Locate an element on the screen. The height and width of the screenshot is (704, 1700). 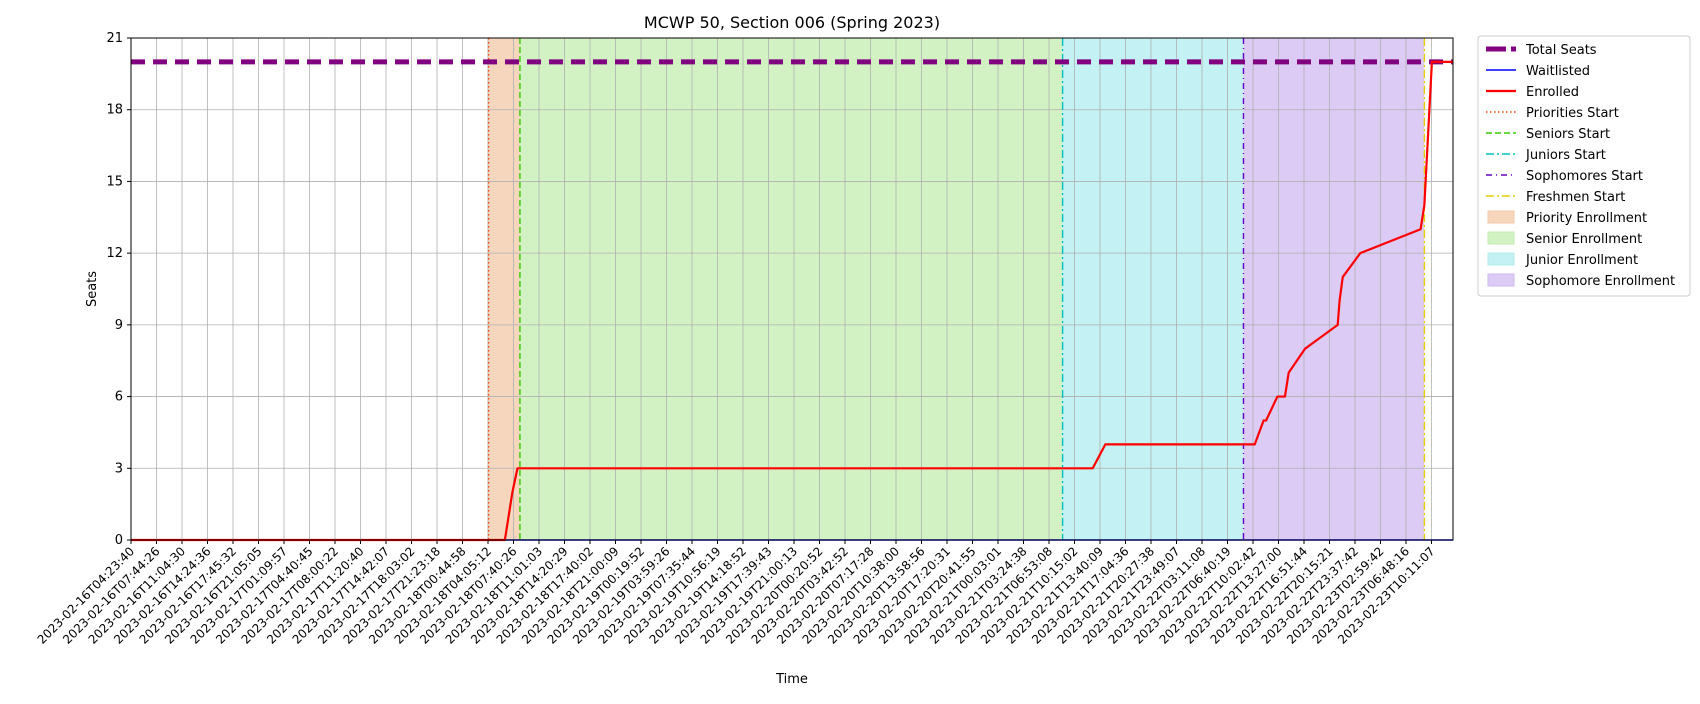
legend-label: Freshmen Start is located at coordinates (1575, 197).